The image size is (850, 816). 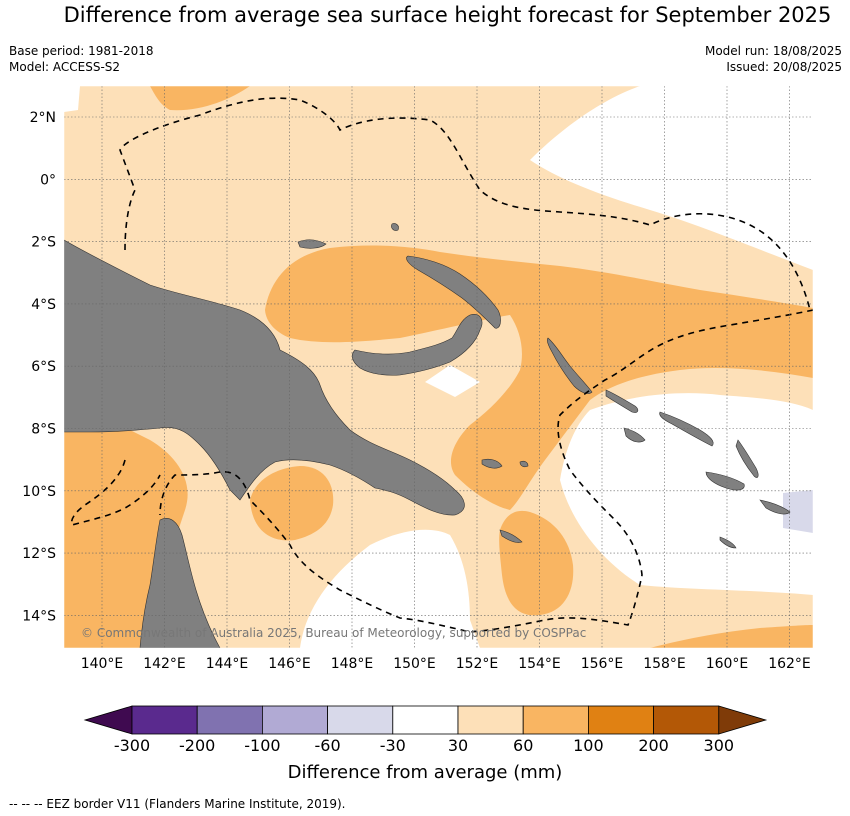 What do you see at coordinates (588, 745) in the screenshot?
I see `colorbar-tick-label: 100` at bounding box center [588, 745].